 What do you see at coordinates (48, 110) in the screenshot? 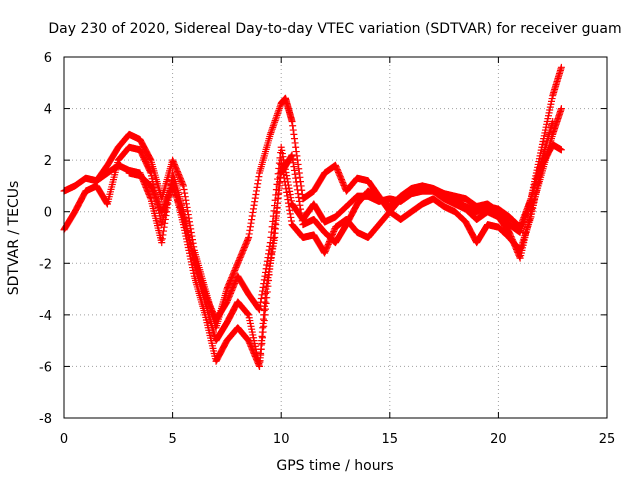
I see `y-tick-label: 4` at bounding box center [48, 110].